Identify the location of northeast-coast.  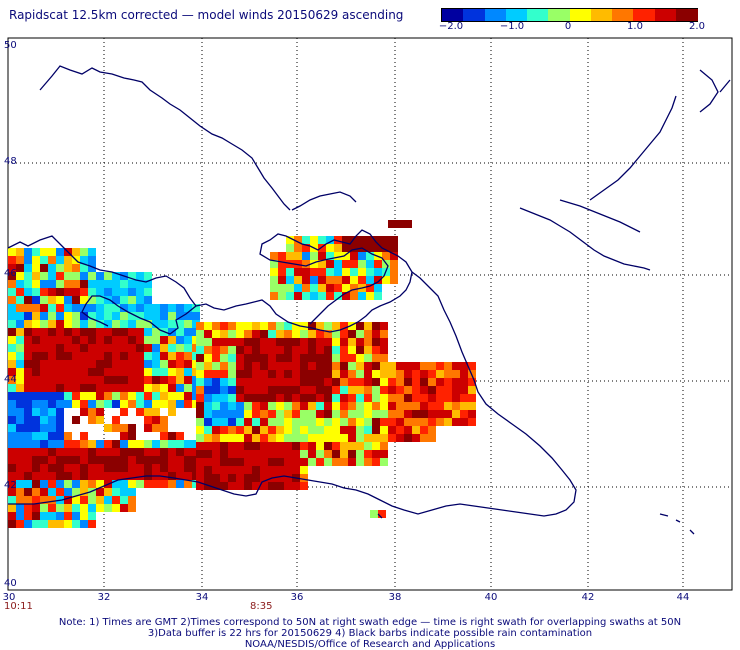
(660, 135).